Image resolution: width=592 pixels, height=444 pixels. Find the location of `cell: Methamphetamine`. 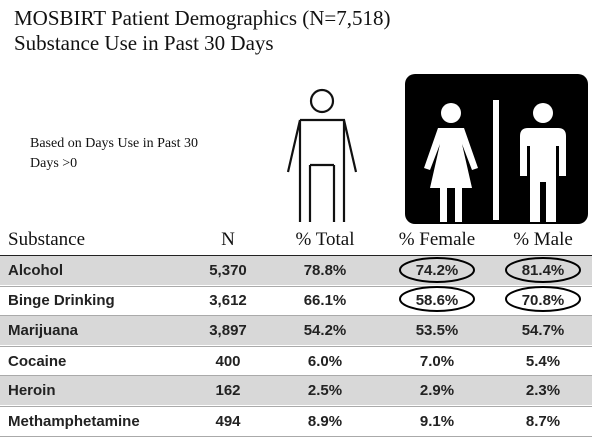

cell: Methamphetamine is located at coordinates (74, 421).